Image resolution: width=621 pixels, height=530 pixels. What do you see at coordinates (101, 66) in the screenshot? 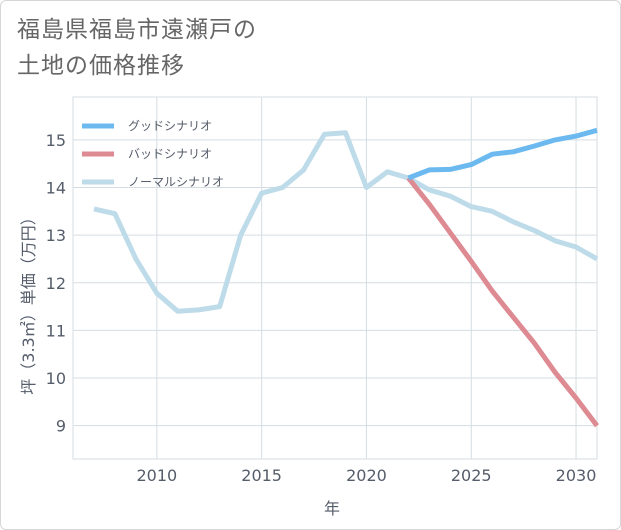
I see `chart-title-line2: 土地の価格推移` at bounding box center [101, 66].